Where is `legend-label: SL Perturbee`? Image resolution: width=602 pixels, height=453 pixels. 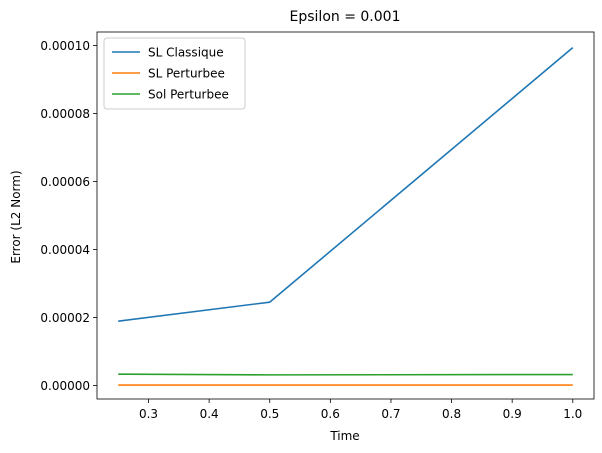 legend-label: SL Perturbee is located at coordinates (186, 74).